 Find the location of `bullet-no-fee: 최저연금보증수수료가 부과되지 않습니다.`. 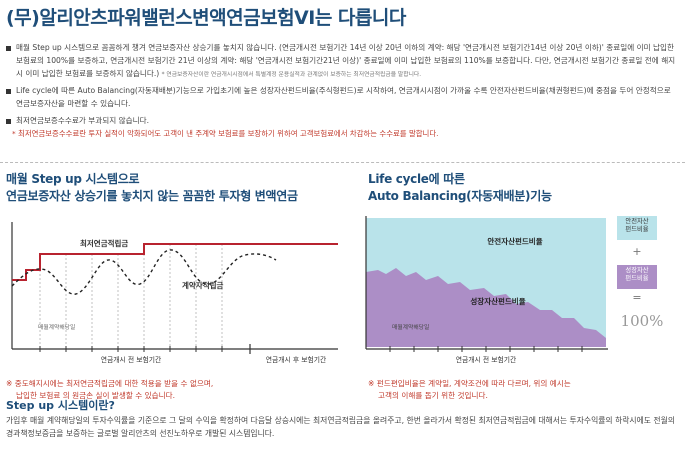

bullet-no-fee: 최저연금보증수수료가 부과되지 않습니다. is located at coordinates (342, 121).